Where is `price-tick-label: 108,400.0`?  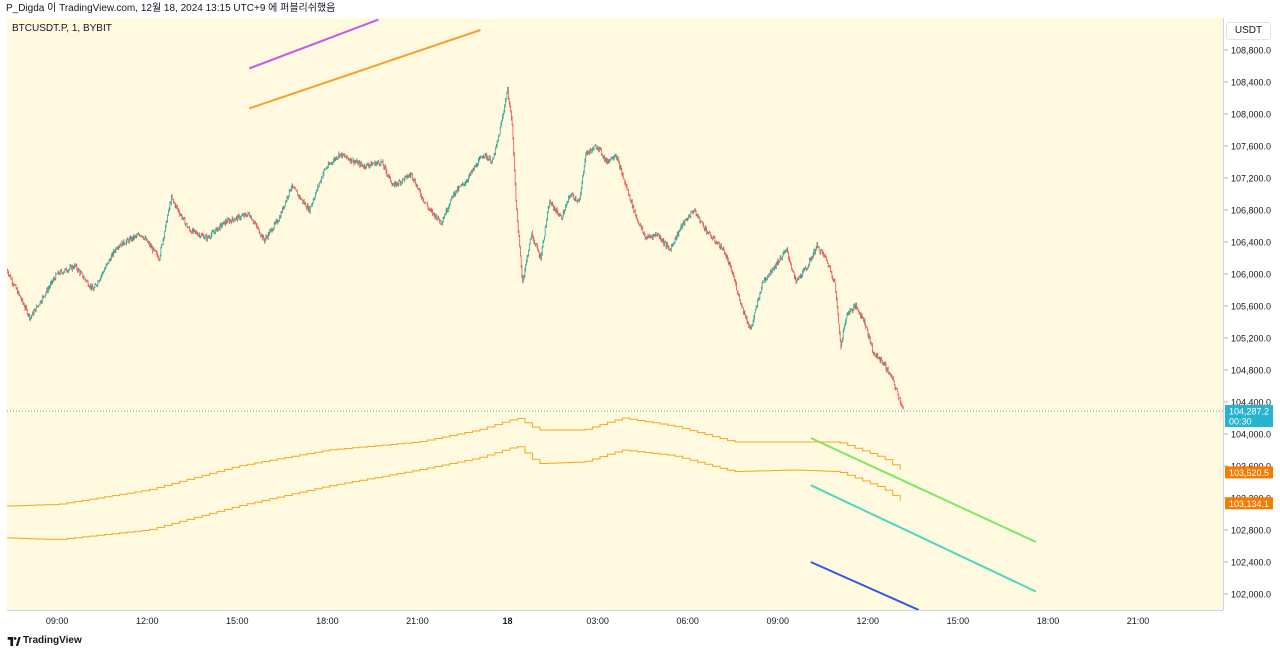 price-tick-label: 108,400.0 is located at coordinates (1251, 83).